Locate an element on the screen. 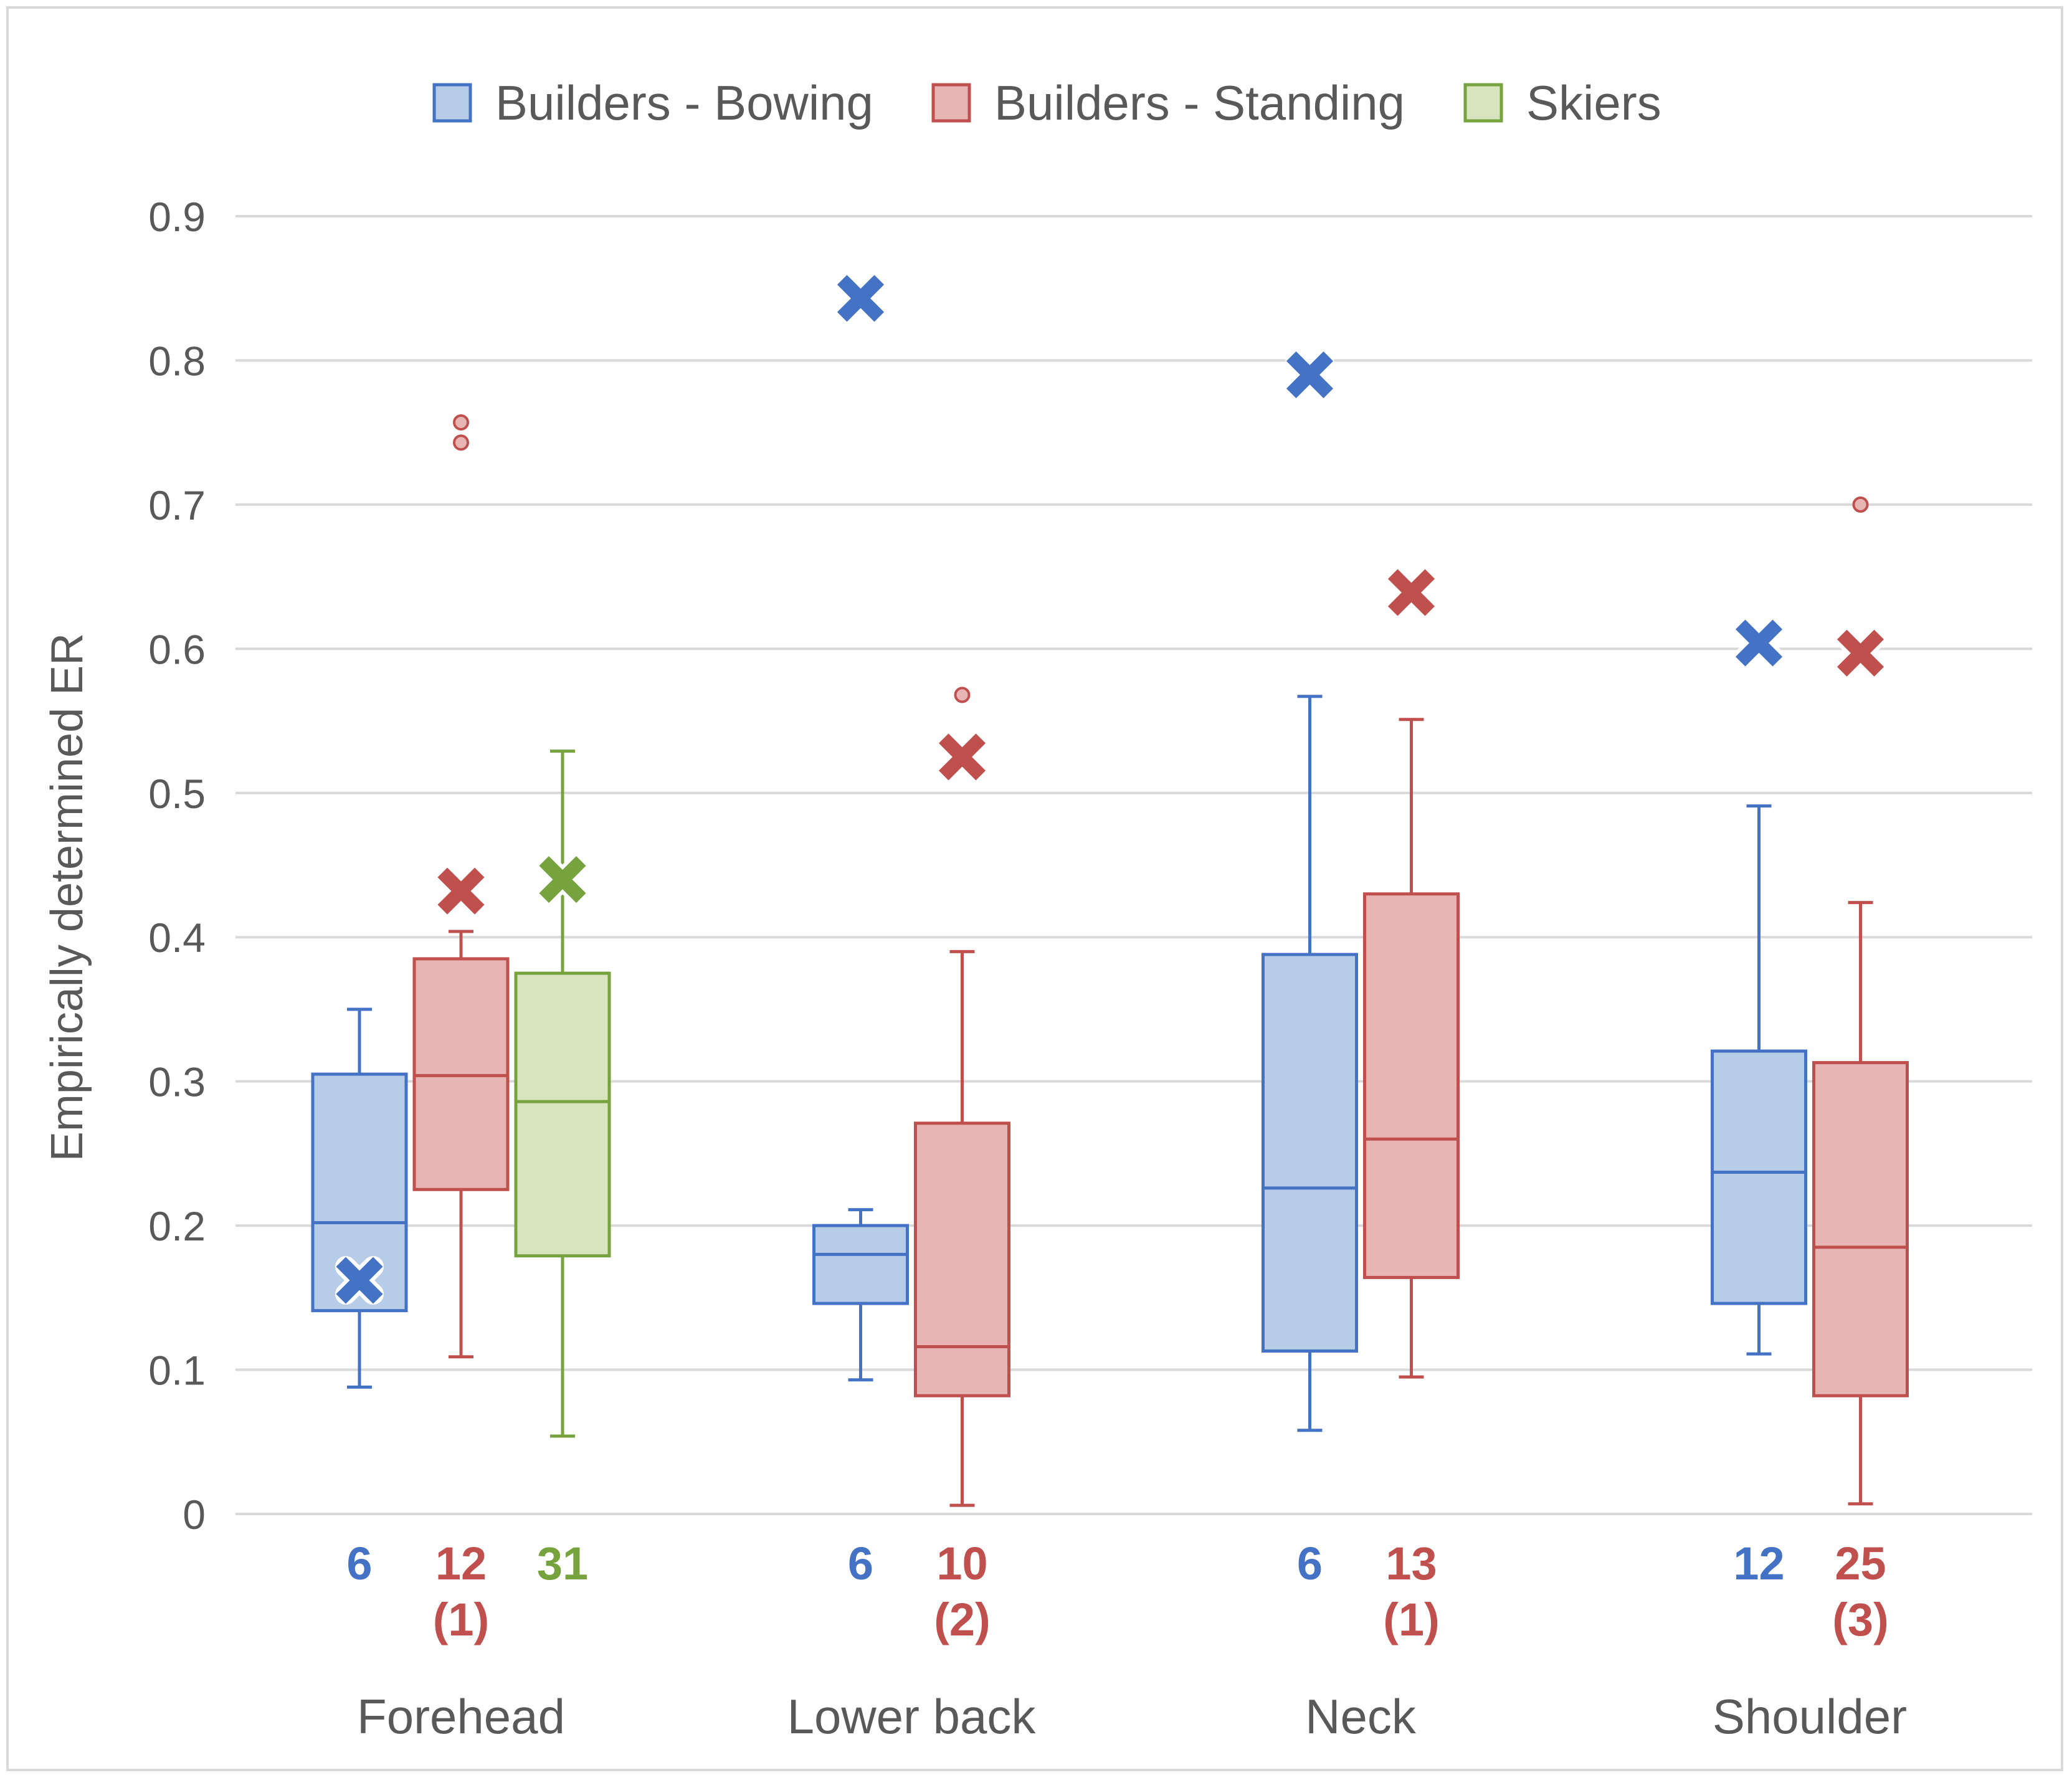  y-tick-label: 0.6 is located at coordinates (177, 649).